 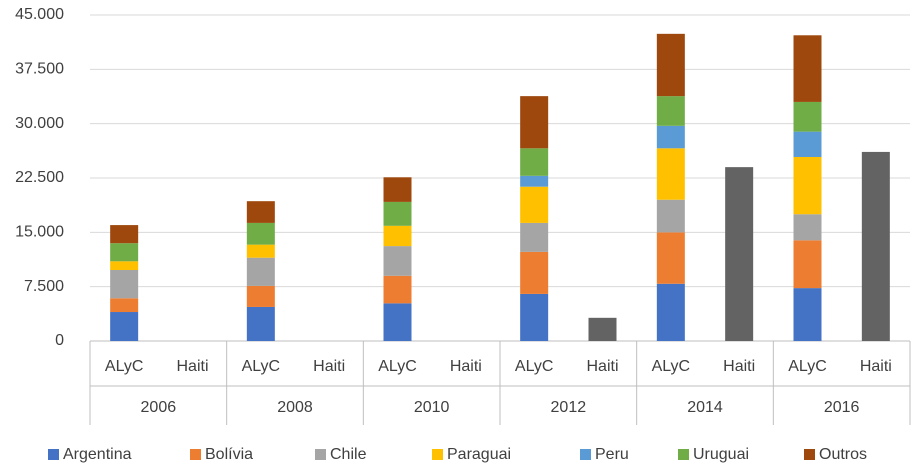 I want to click on y-tick-label: 0, so click(x=59, y=340).